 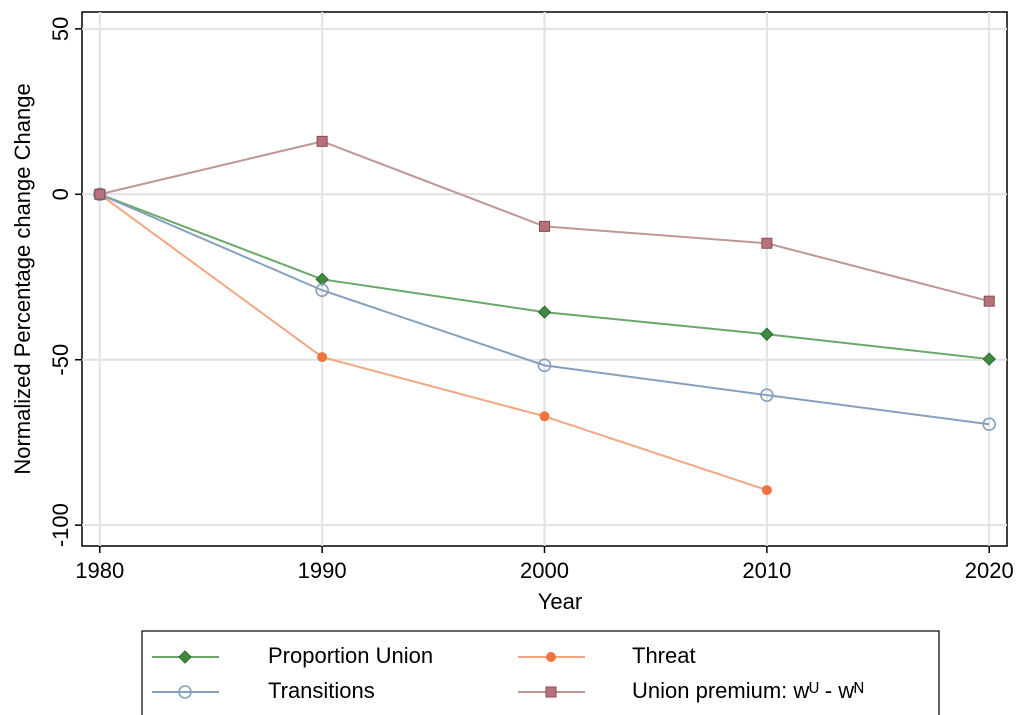 What do you see at coordinates (321, 690) in the screenshot?
I see `legend-label: Transitions` at bounding box center [321, 690].